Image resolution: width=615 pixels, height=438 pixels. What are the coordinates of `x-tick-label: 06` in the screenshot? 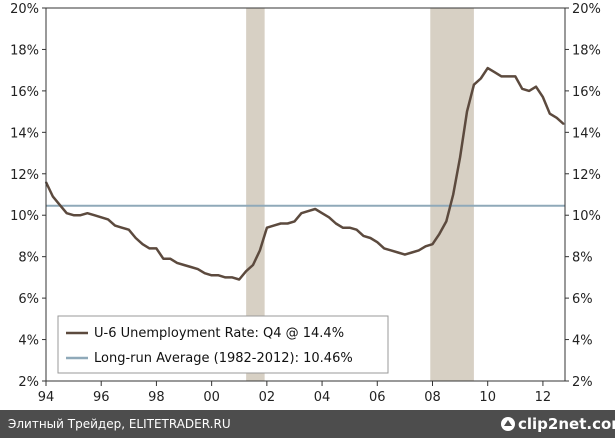 It's located at (377, 397).